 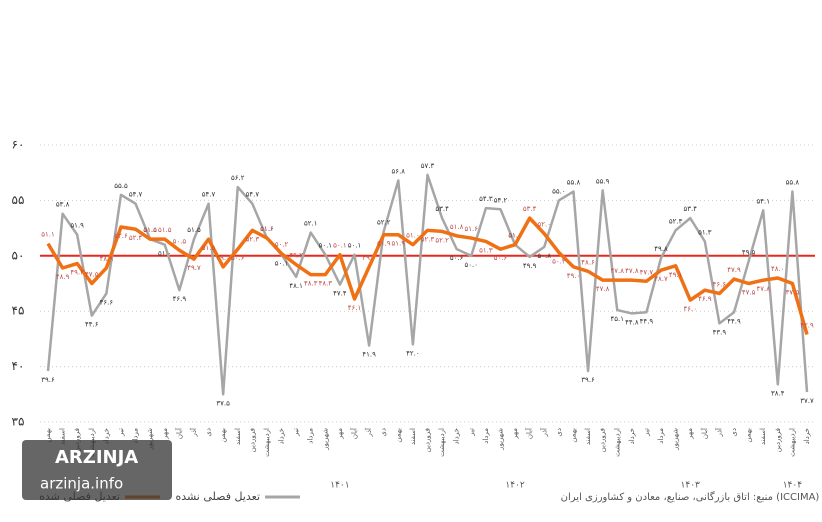 What do you see at coordinates (428, 166) in the screenshot?
I see `data-label: ۵۷.۳` at bounding box center [428, 166].